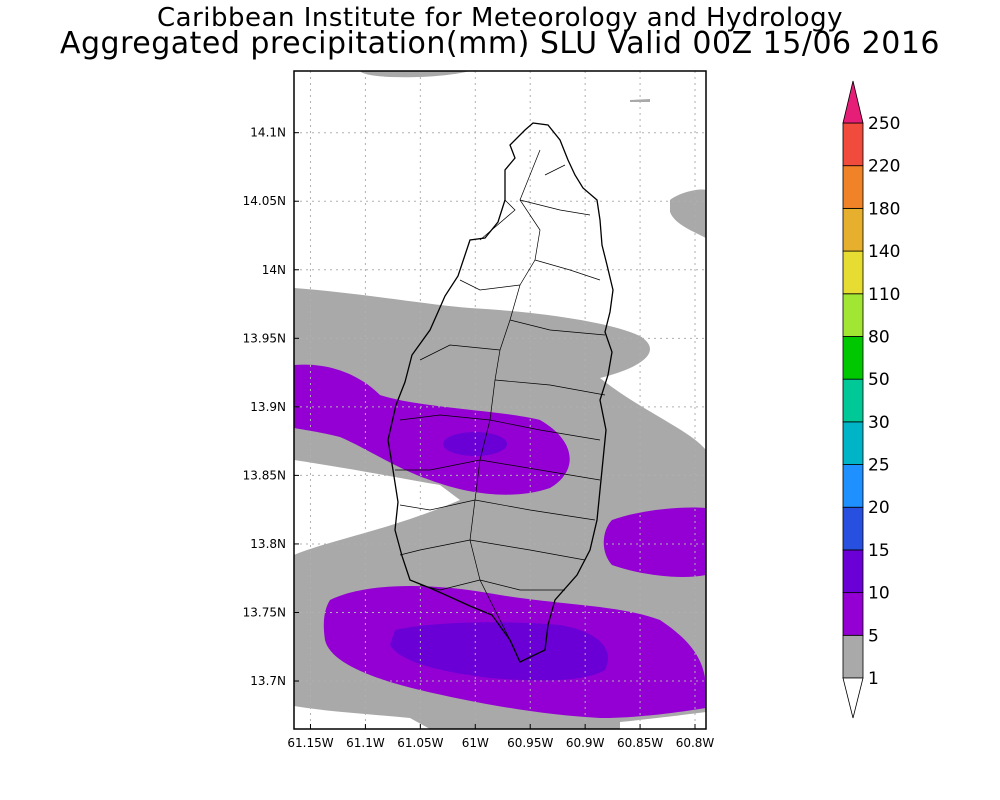 The image size is (1000, 800). Describe the element at coordinates (530, 743) in the screenshot. I see `lon-tick-label: 60.95W` at that location.